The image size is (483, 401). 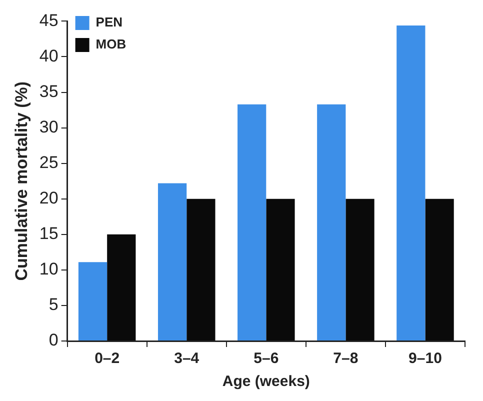 What do you see at coordinates (187, 359) in the screenshot?
I see `x-tick-label: 3–4` at bounding box center [187, 359].